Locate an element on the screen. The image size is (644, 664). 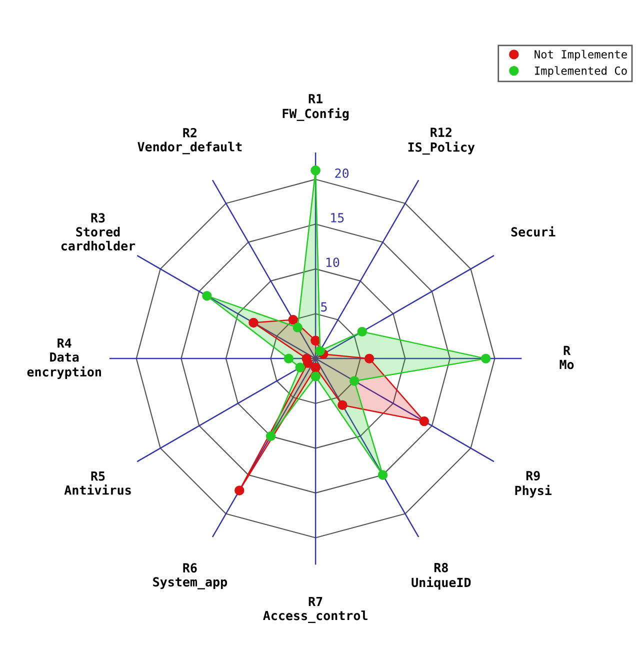
spoke-label: R Mo is located at coordinates (567, 358).